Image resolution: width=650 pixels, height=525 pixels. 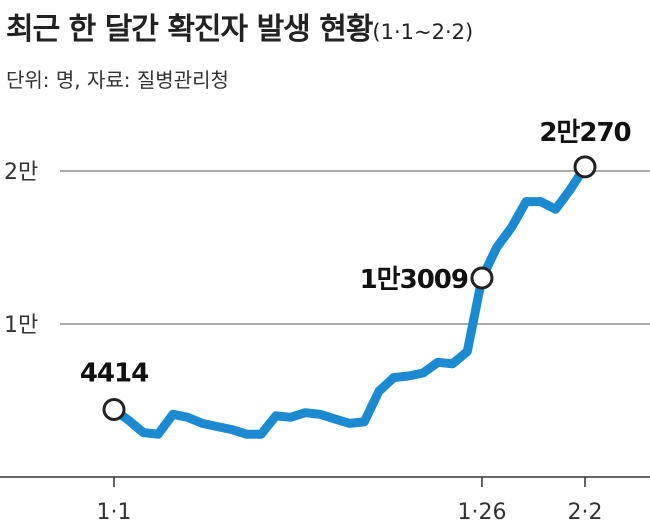 I want to click on x-tick-label-1: 1·26, so click(x=481, y=512).